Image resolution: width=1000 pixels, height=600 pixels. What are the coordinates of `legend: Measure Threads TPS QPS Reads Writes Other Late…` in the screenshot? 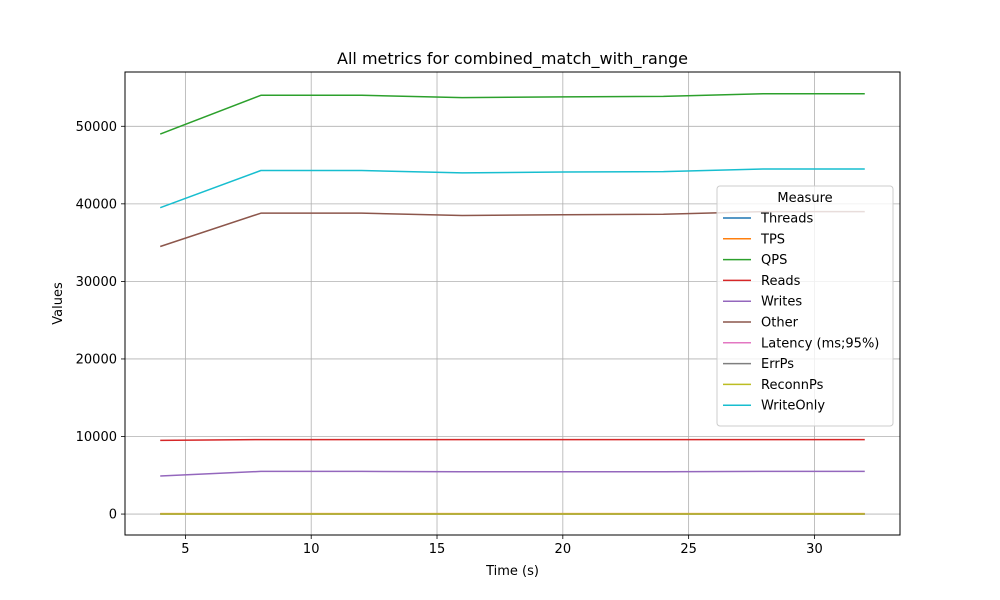 It's located at (805, 306).